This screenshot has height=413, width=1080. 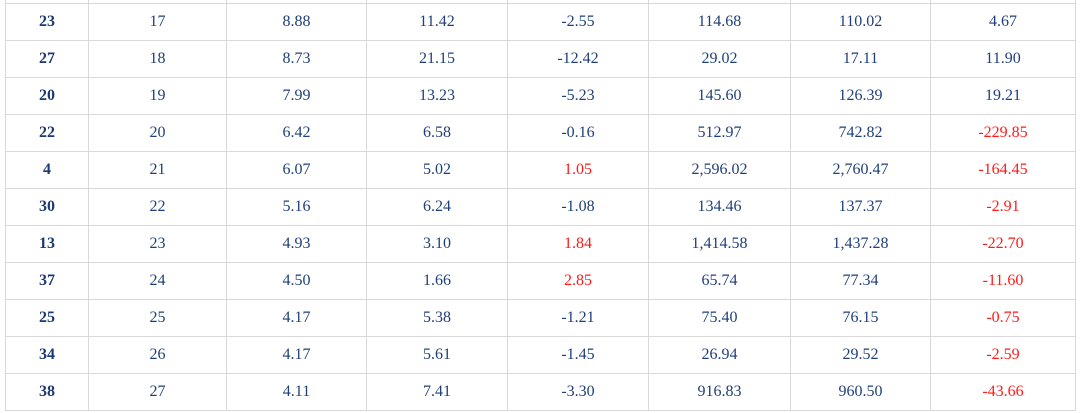 I want to click on table-cell: 65.74, so click(x=719, y=281).